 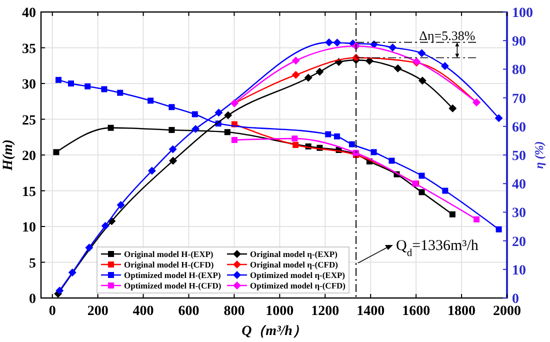 I want to click on x-tick-label: 1000, so click(x=280, y=311).